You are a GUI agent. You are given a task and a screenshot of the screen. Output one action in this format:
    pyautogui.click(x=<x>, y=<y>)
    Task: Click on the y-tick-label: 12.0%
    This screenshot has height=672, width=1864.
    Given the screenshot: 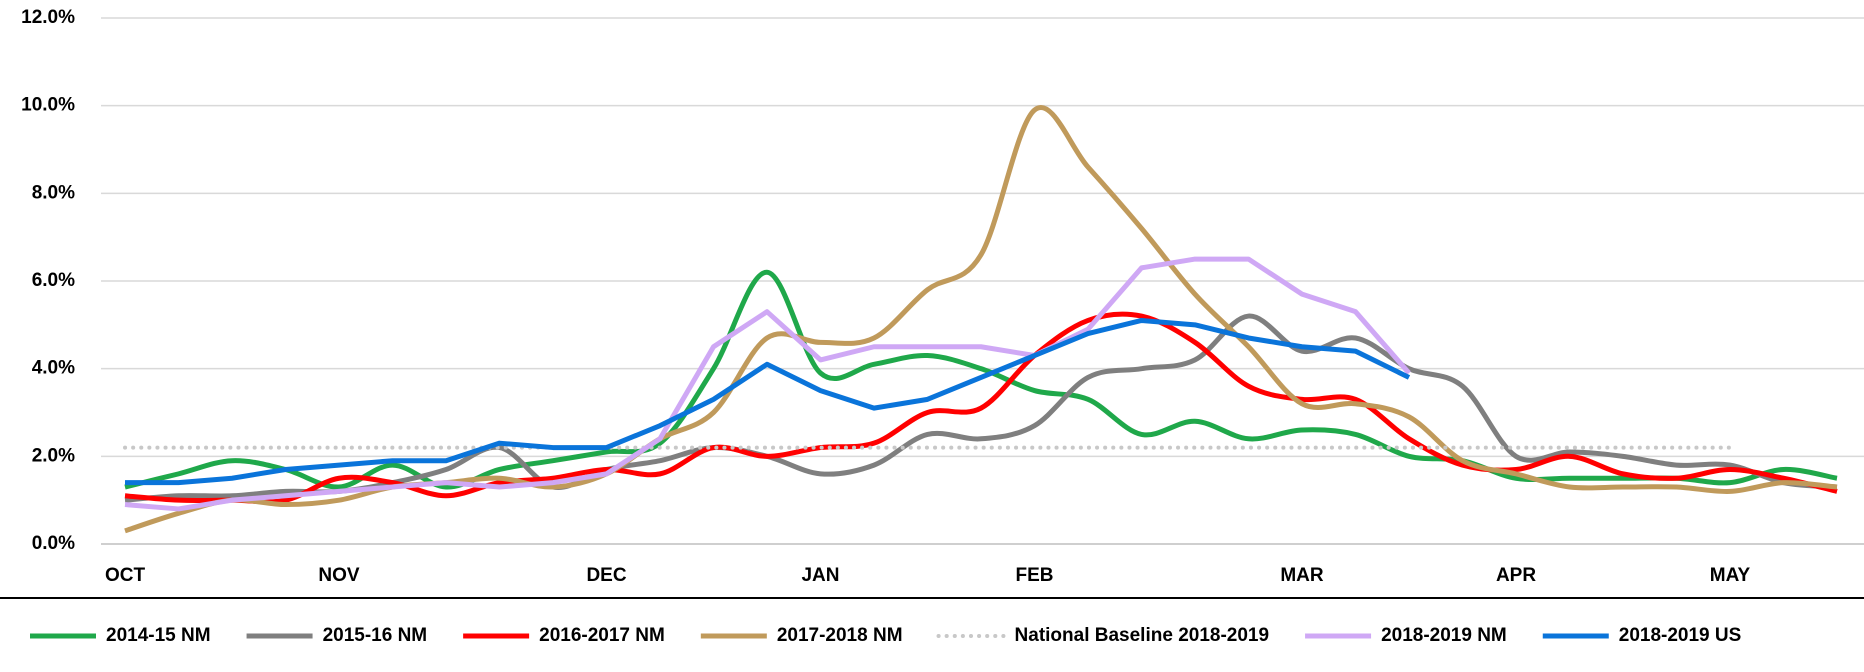 What is the action you would take?
    pyautogui.click(x=48, y=17)
    